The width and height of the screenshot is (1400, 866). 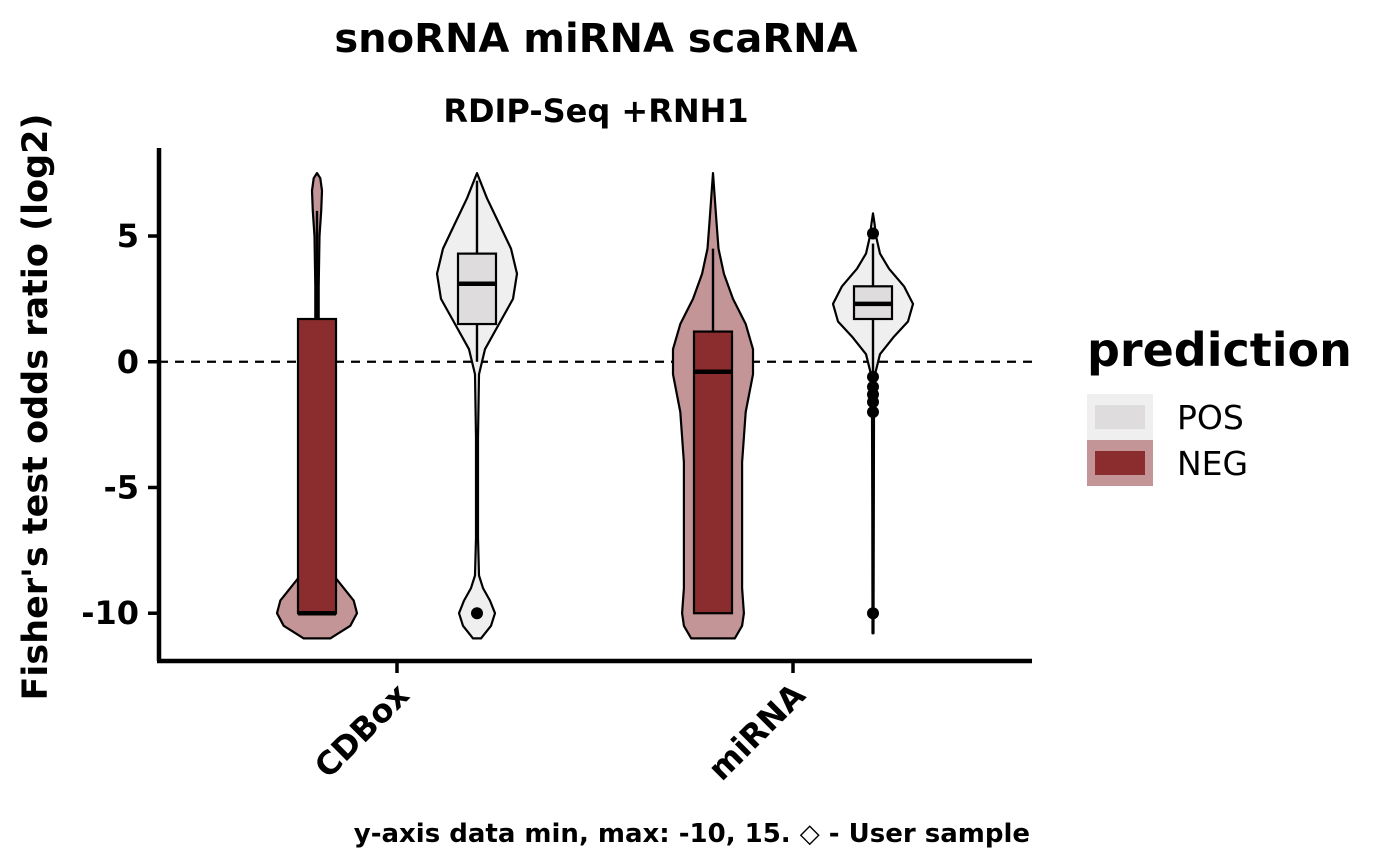 I want to click on legend-title: prediction, so click(x=1219, y=350).